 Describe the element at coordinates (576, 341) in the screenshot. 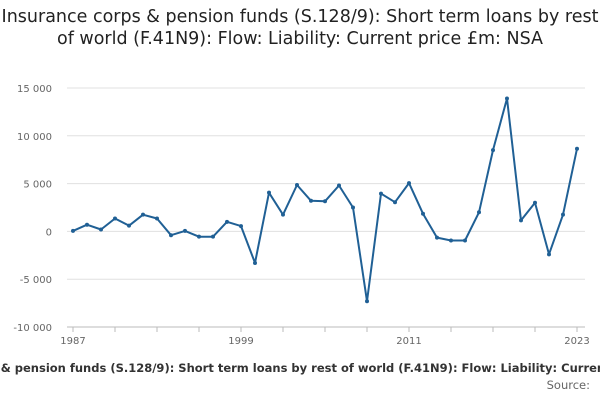

I see `x-tick-label: 2023` at that location.